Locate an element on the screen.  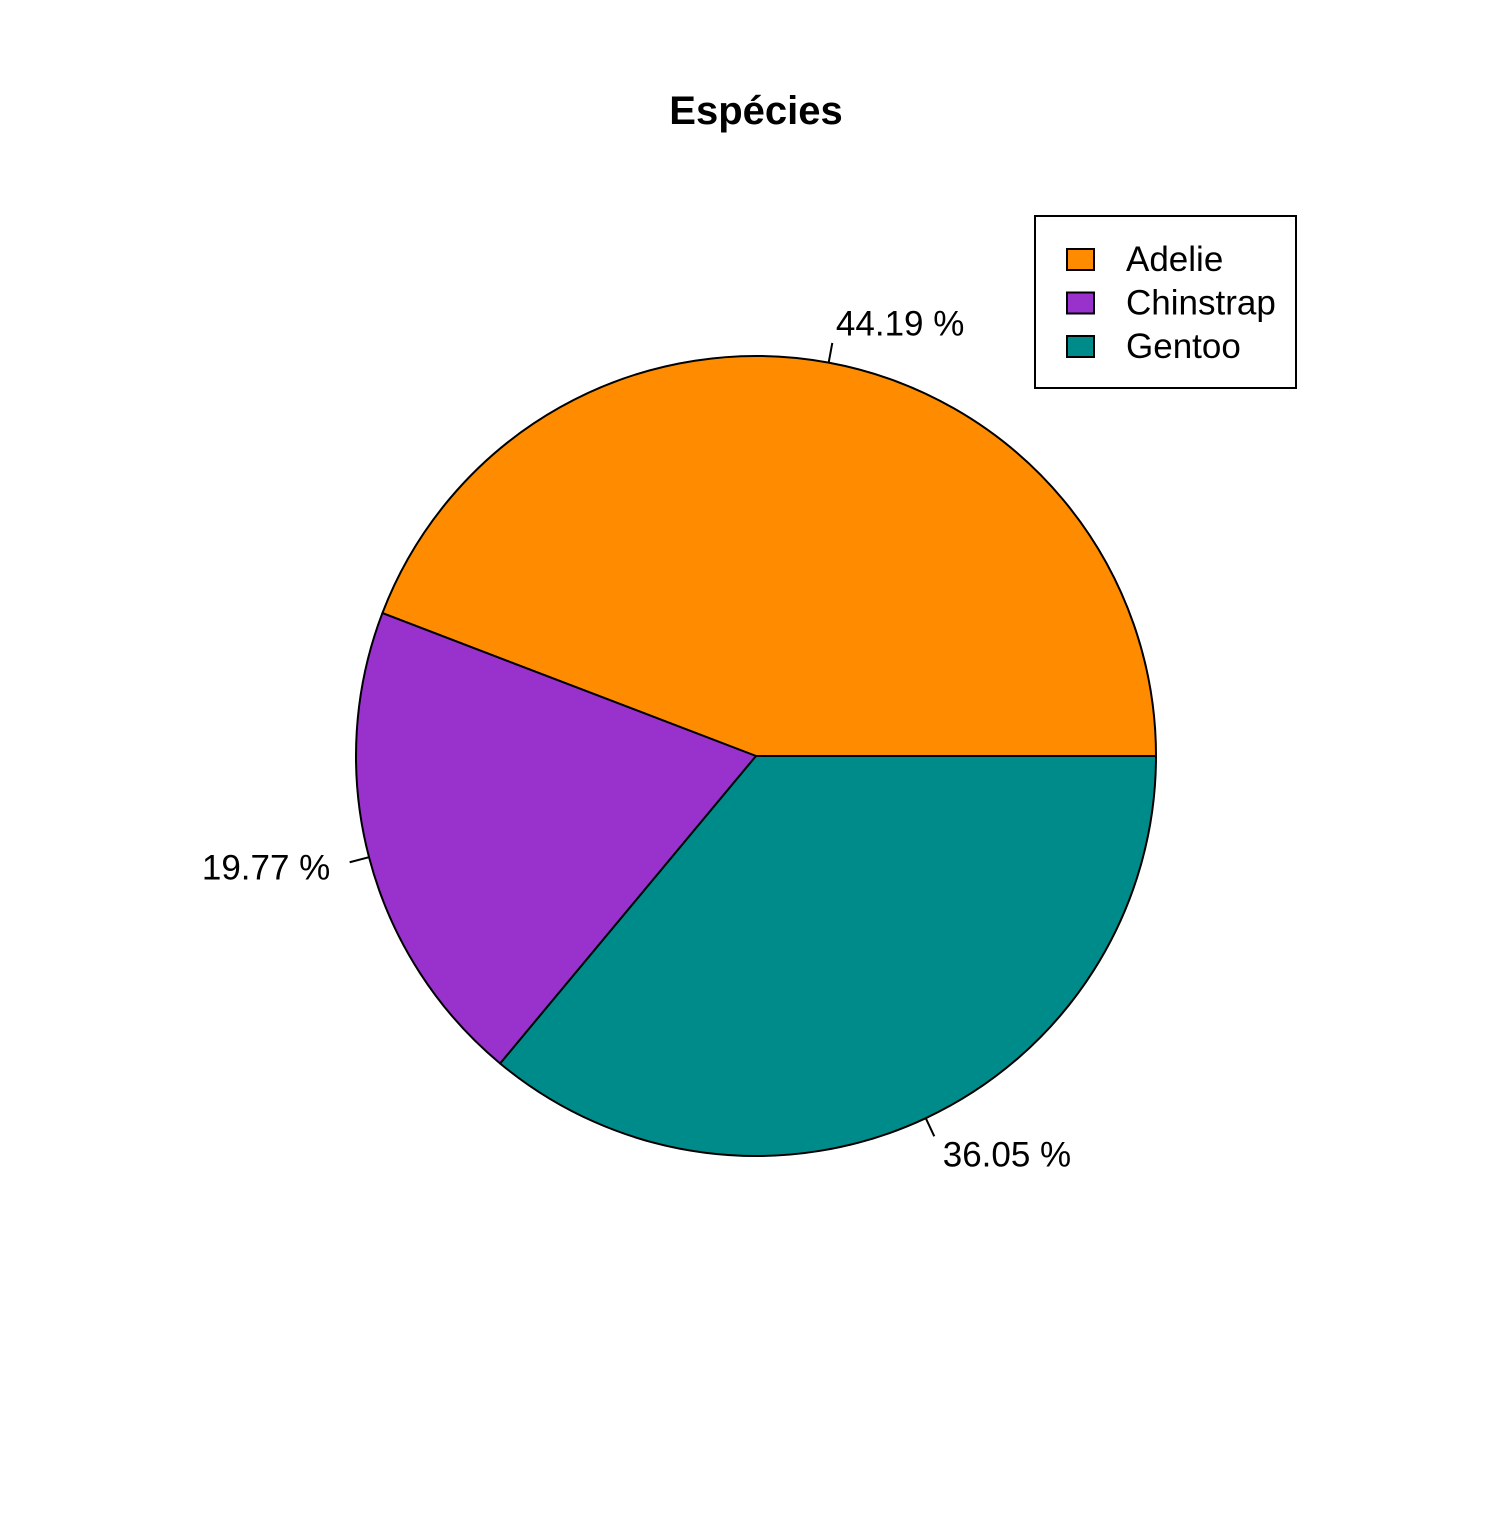
pie-slice-adelie is located at coordinates (769, 556).